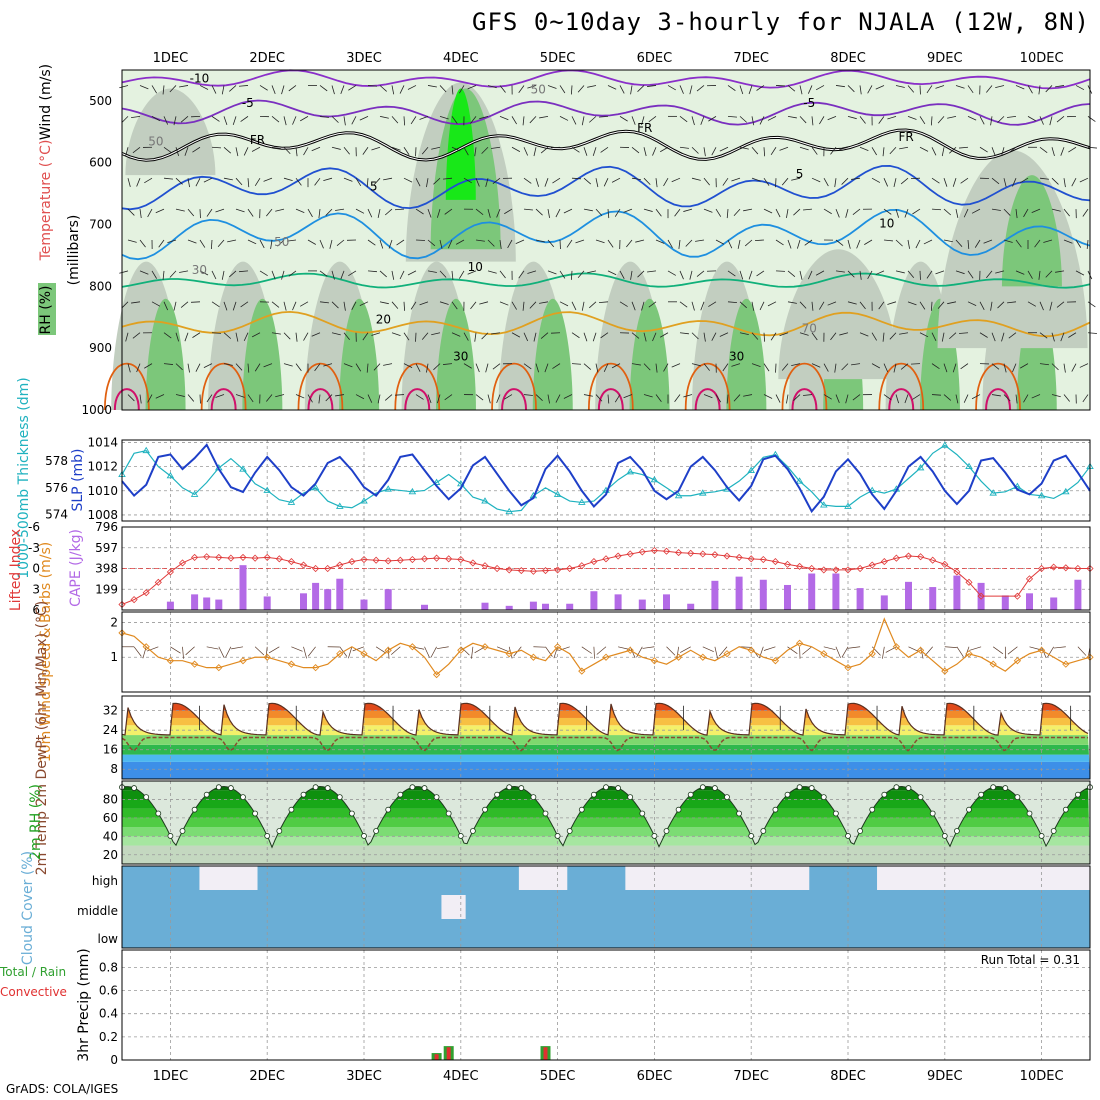 The width and height of the screenshot is (1100, 1100). Describe the element at coordinates (654, 661) in the screenshot. I see `wind-speed-point` at that location.